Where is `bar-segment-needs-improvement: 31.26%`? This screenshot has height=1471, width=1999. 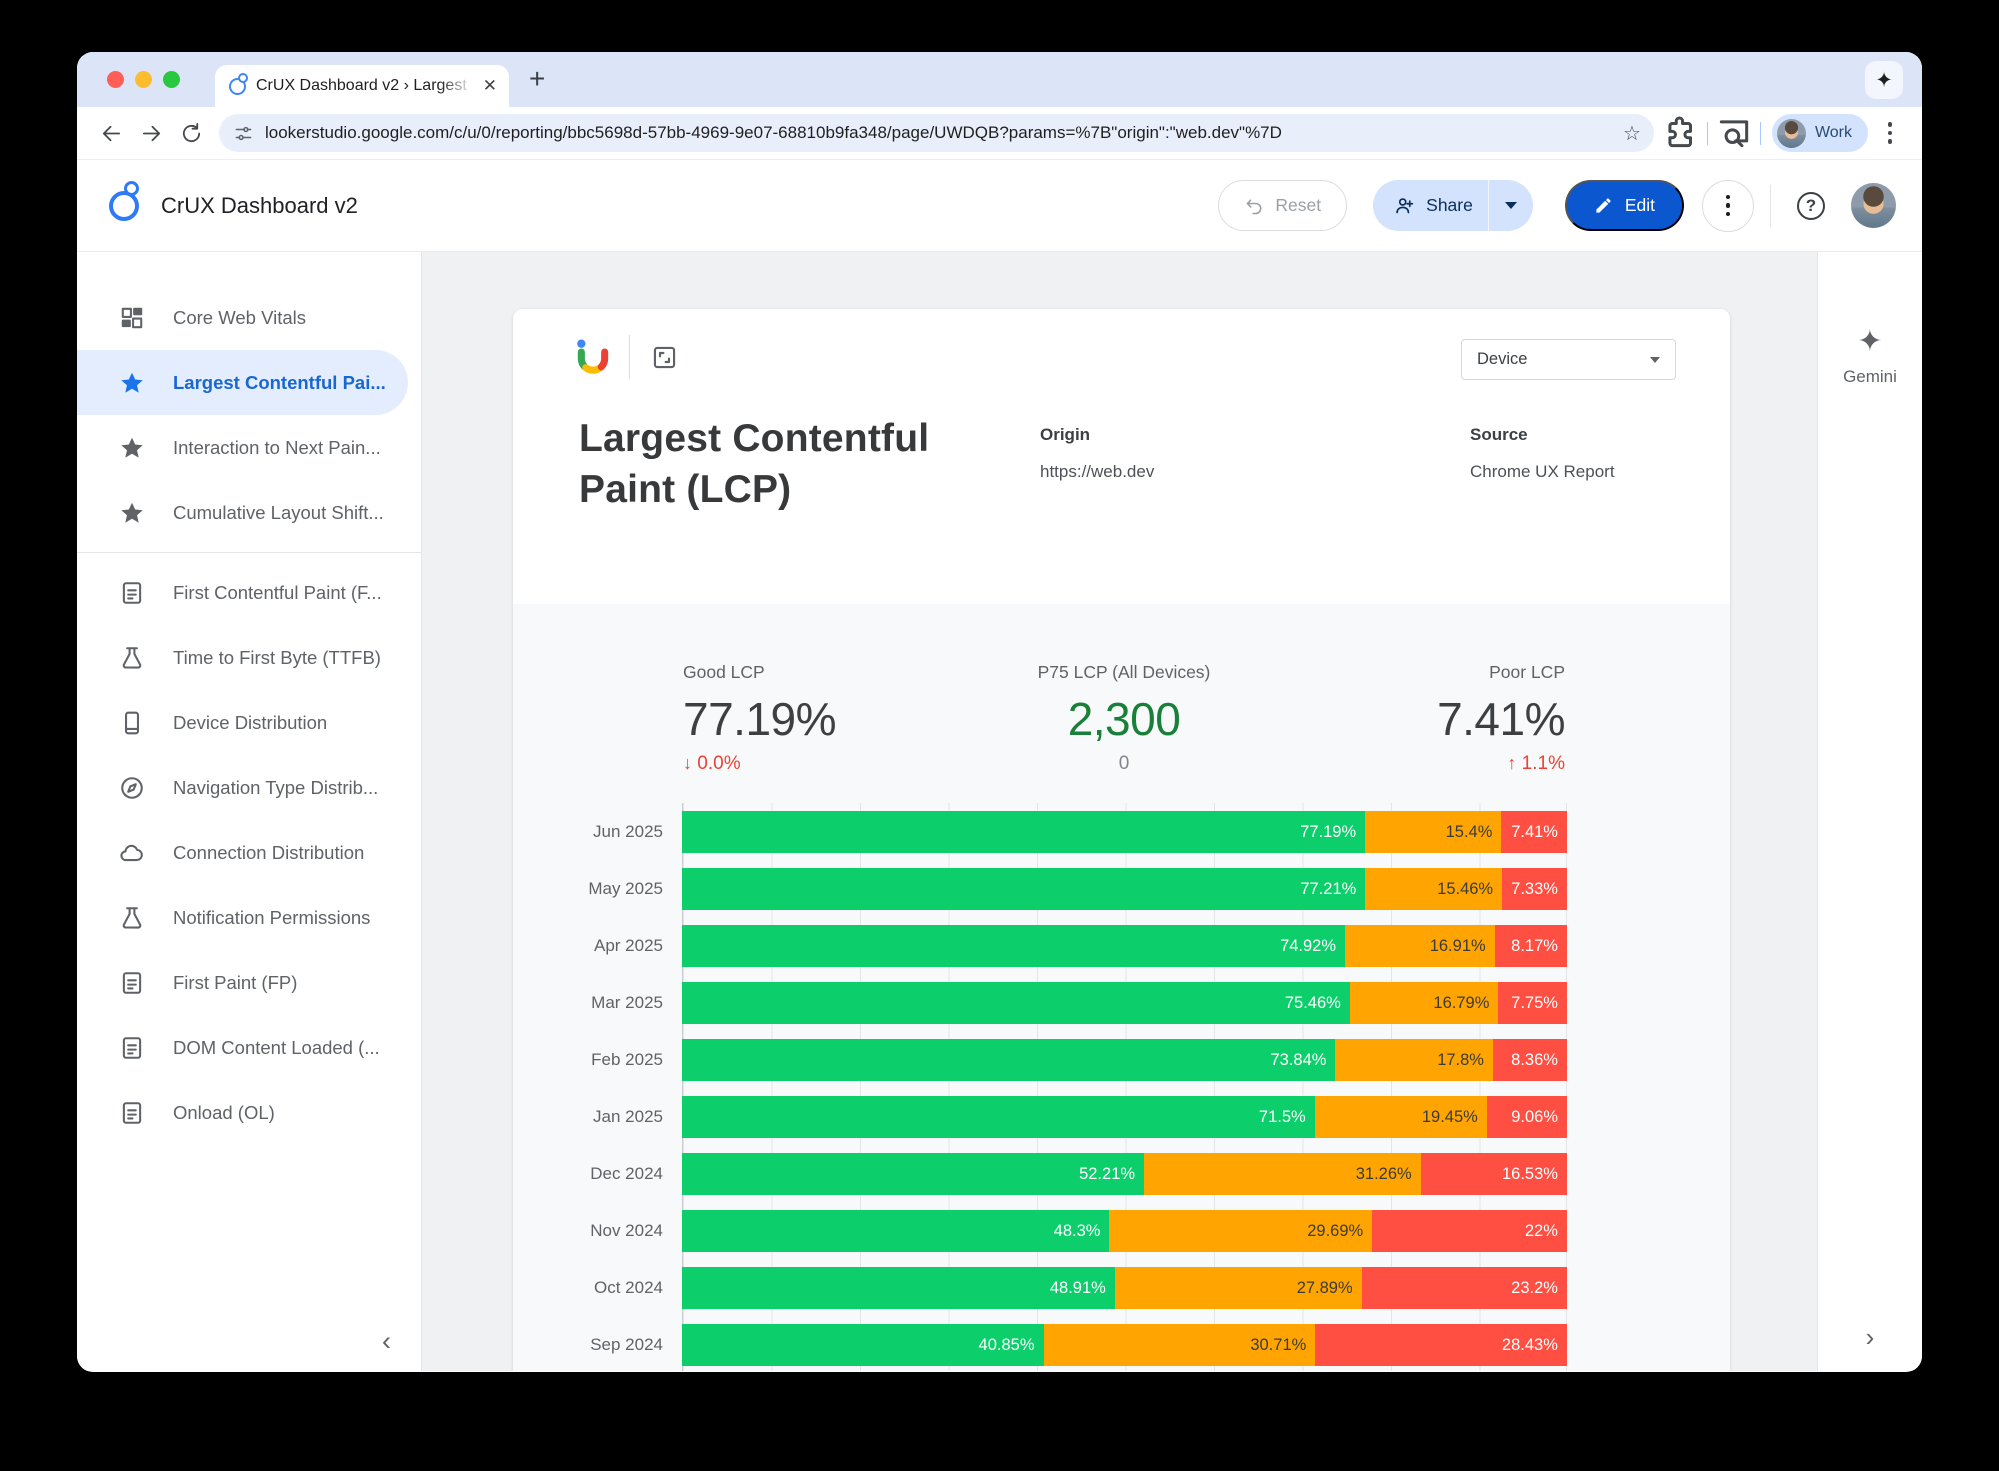
bar-segment-needs-improvement: 31.26% is located at coordinates (1282, 1174).